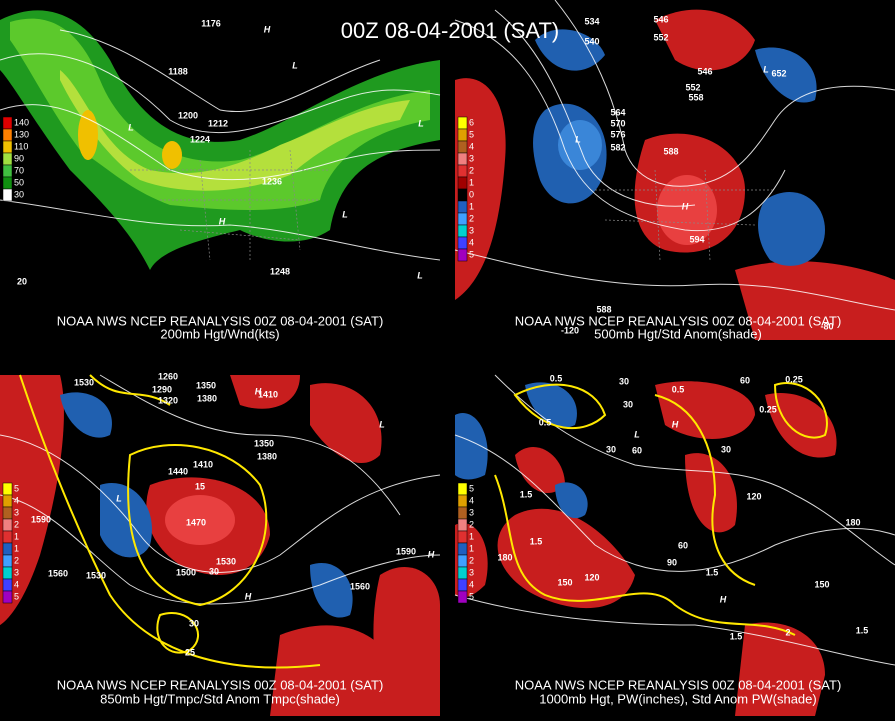  Describe the element at coordinates (504, 557) in the screenshot. I see `contour-label: 180` at that location.